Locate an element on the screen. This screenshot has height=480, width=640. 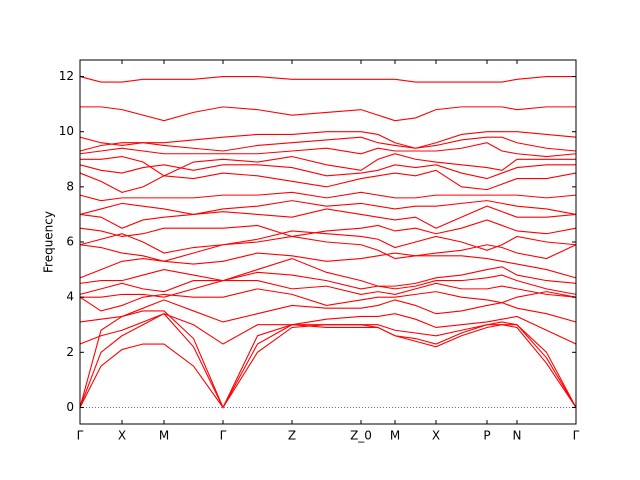
y-tick-label: 10 is located at coordinates (66, 131).